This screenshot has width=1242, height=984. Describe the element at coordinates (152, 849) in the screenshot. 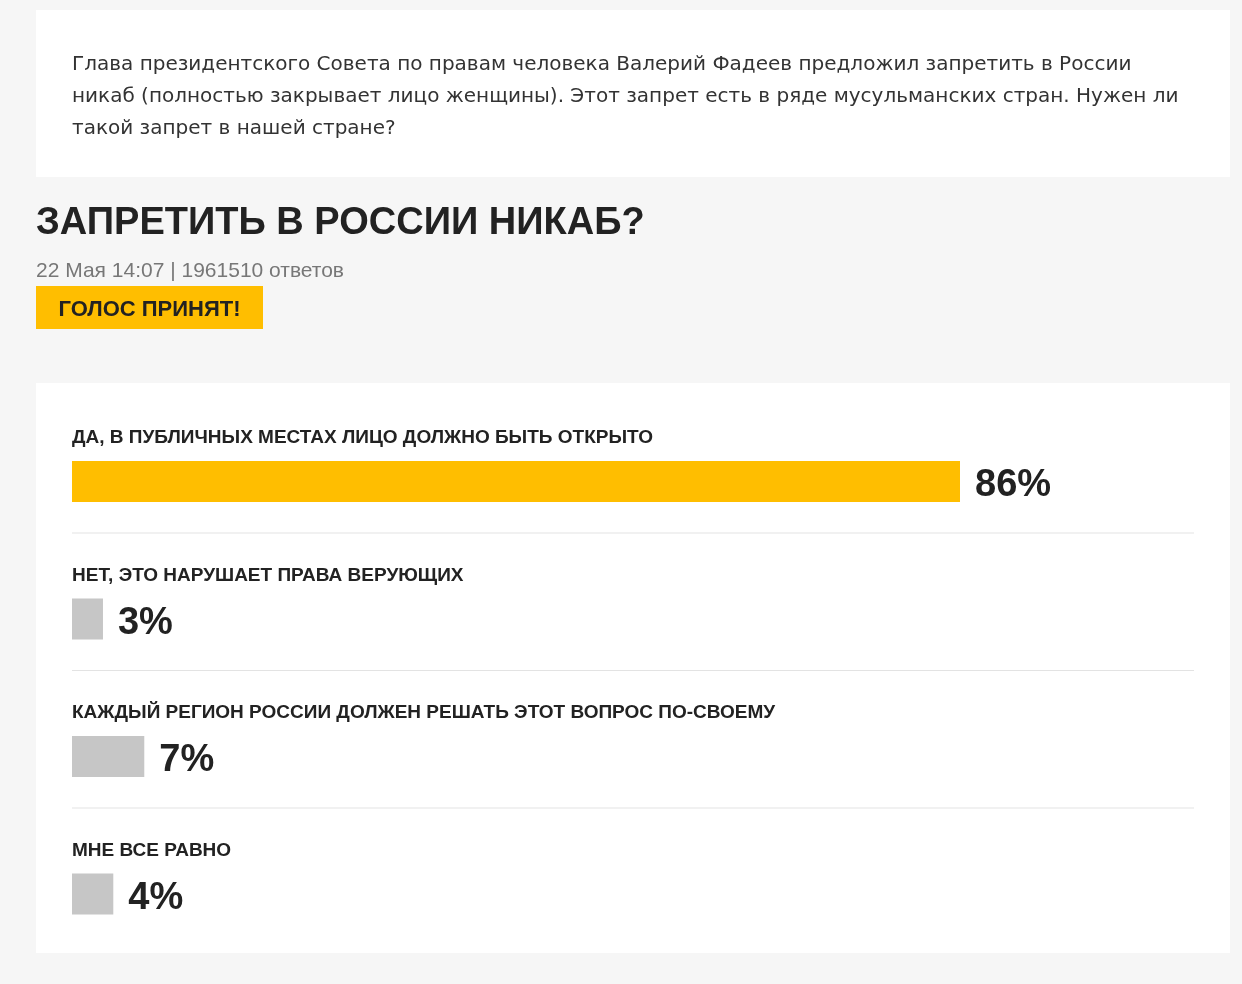

I see `y-tick-label: МНЕ ВСЕ РАВНО` at that location.